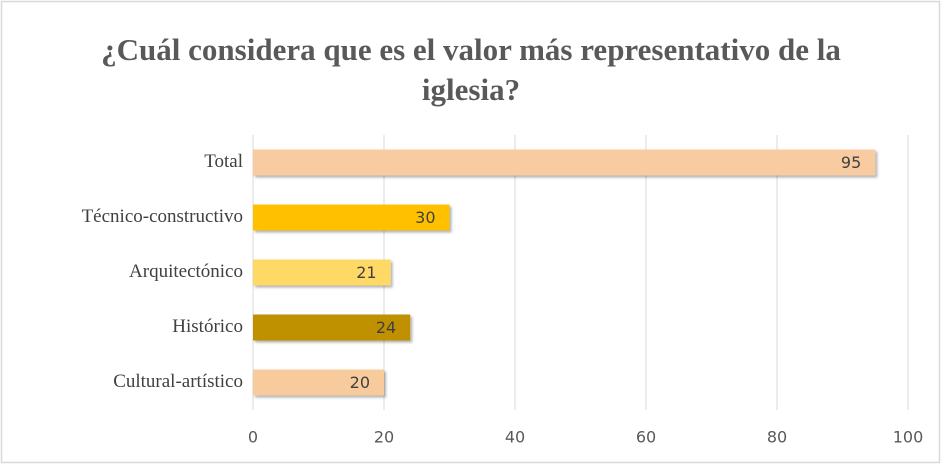  I want to click on x-tick-label: 40, so click(515, 437).